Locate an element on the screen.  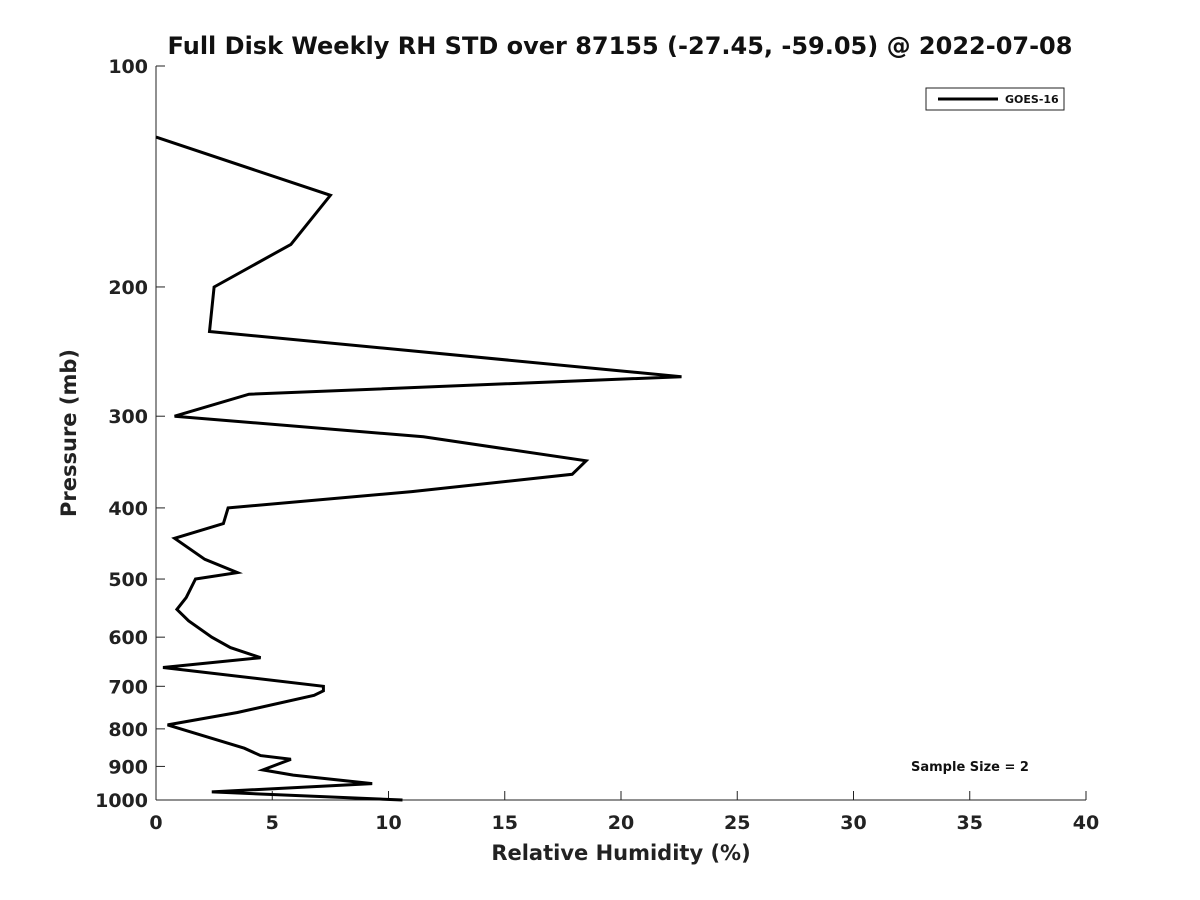
x-tick-label: 10 is located at coordinates (388, 823).